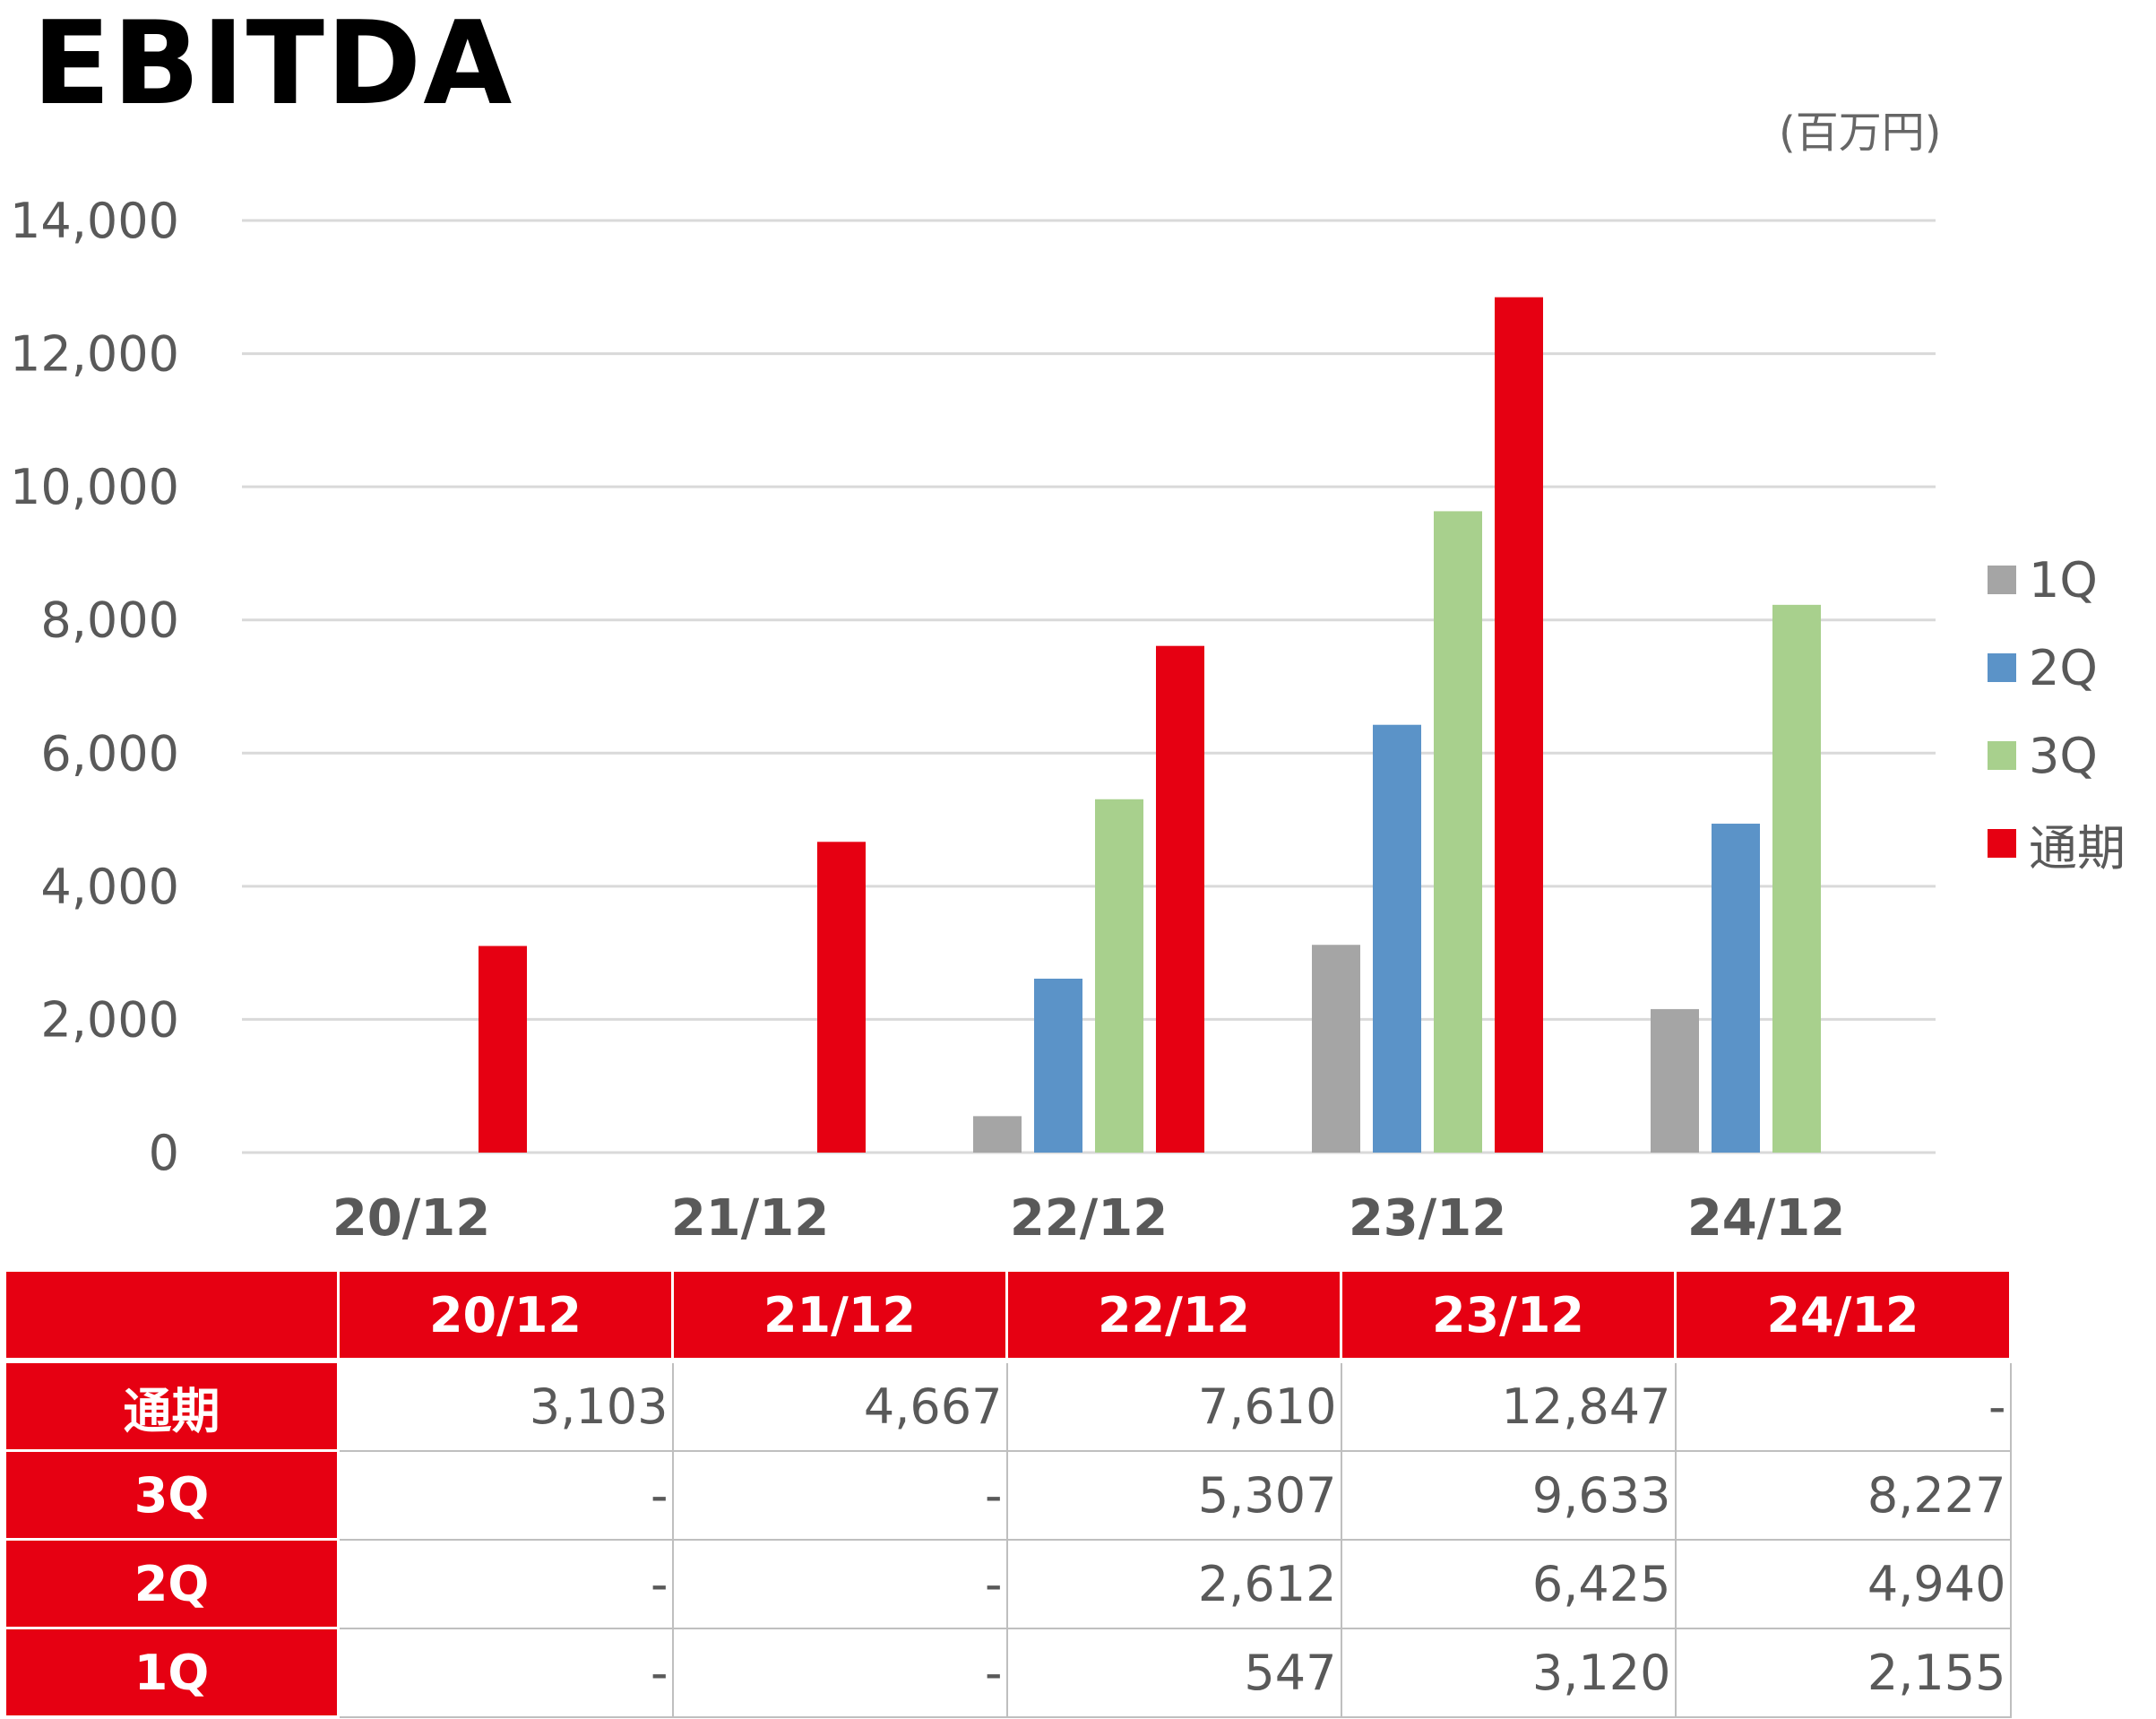  What do you see at coordinates (2063, 580) in the screenshot?
I see `legend-label-1q: 1Q` at bounding box center [2063, 580].